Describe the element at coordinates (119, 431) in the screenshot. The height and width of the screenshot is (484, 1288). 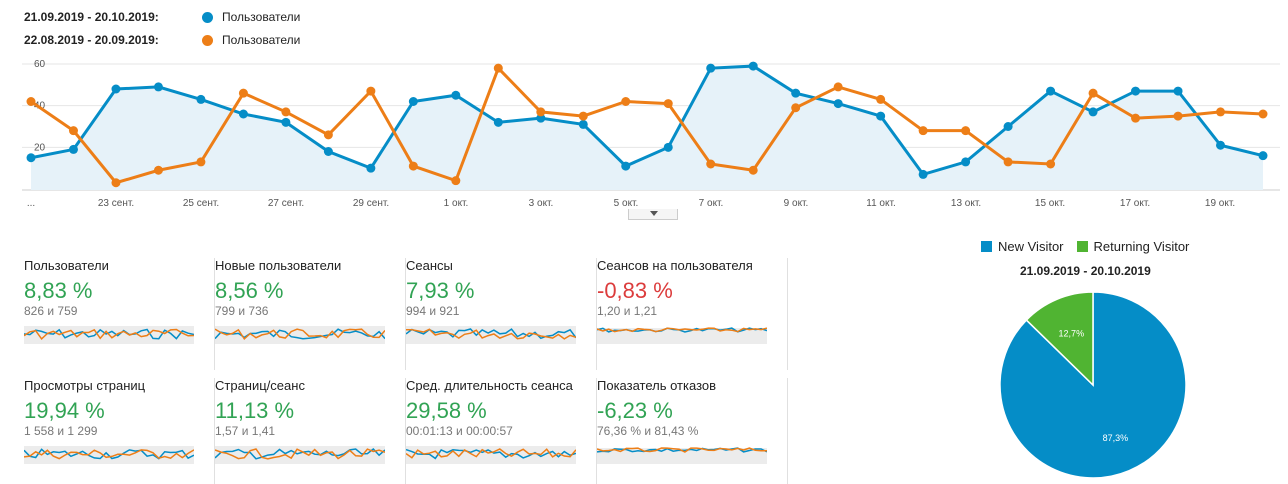
I see `metric-tile: Просмотры страниц 19,94 % 1 558 и 1 299` at that location.